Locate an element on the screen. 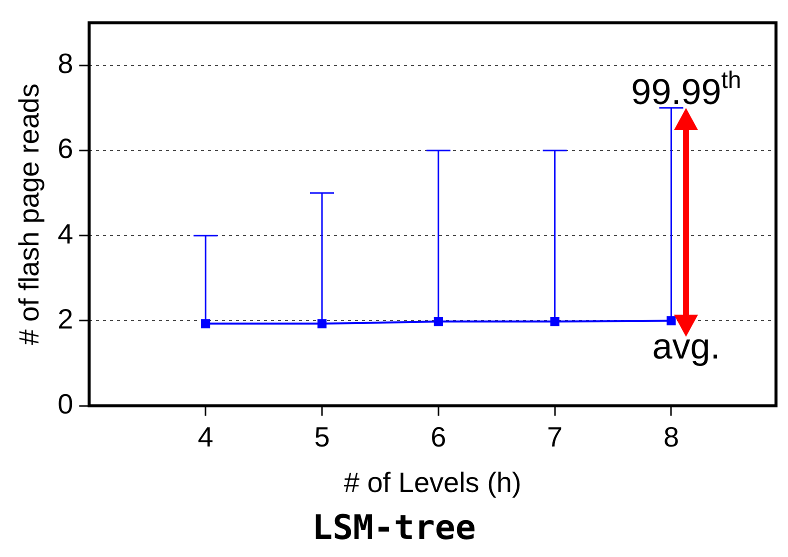  x-tick-label: 8 is located at coordinates (671, 436).